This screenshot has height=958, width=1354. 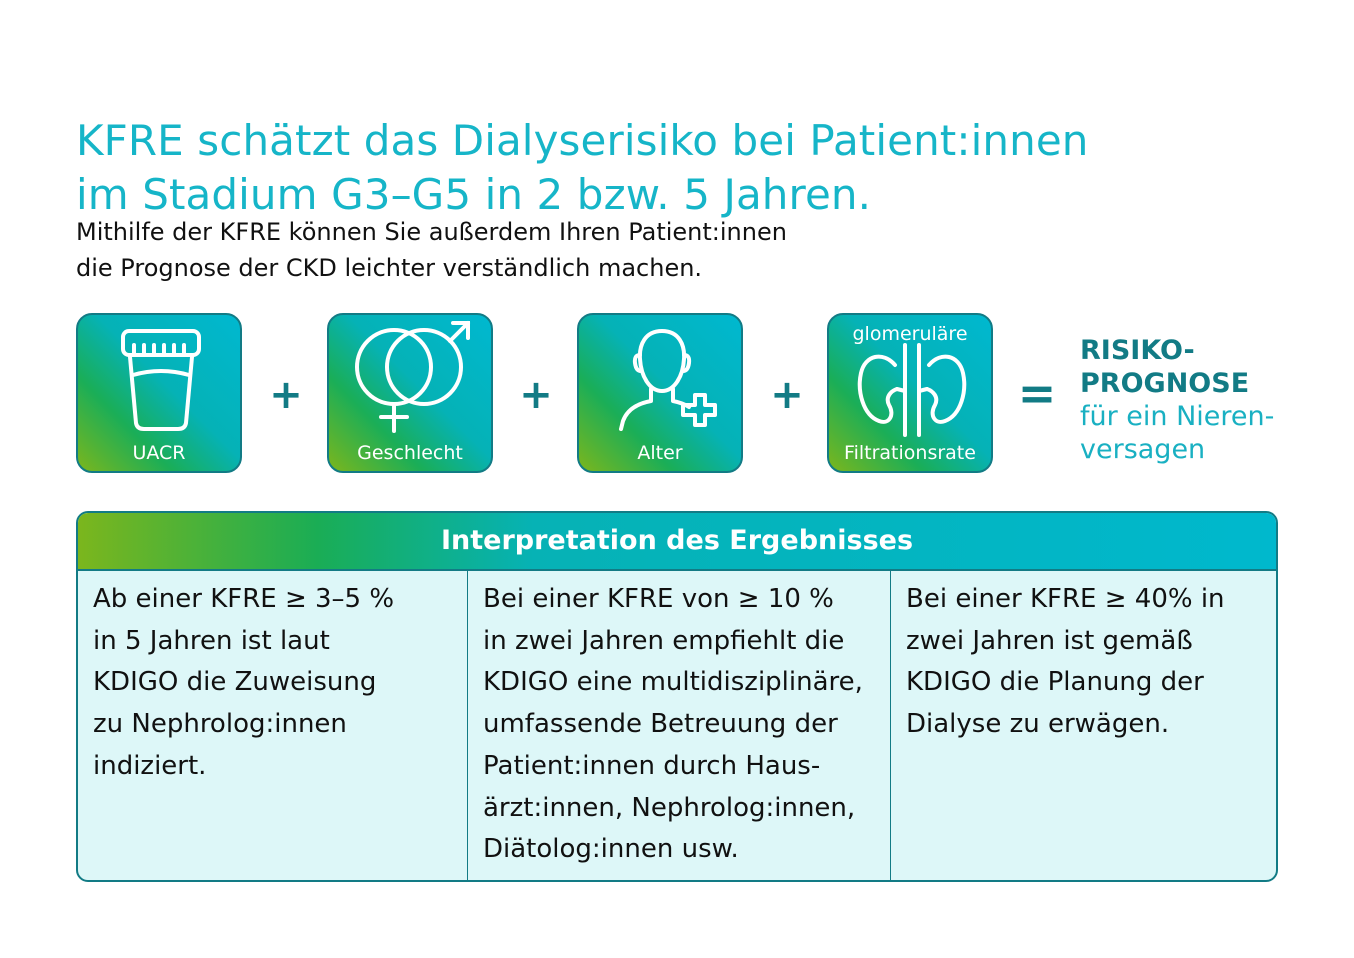 I want to click on plus-sign-1: +, so click(x=286, y=395).